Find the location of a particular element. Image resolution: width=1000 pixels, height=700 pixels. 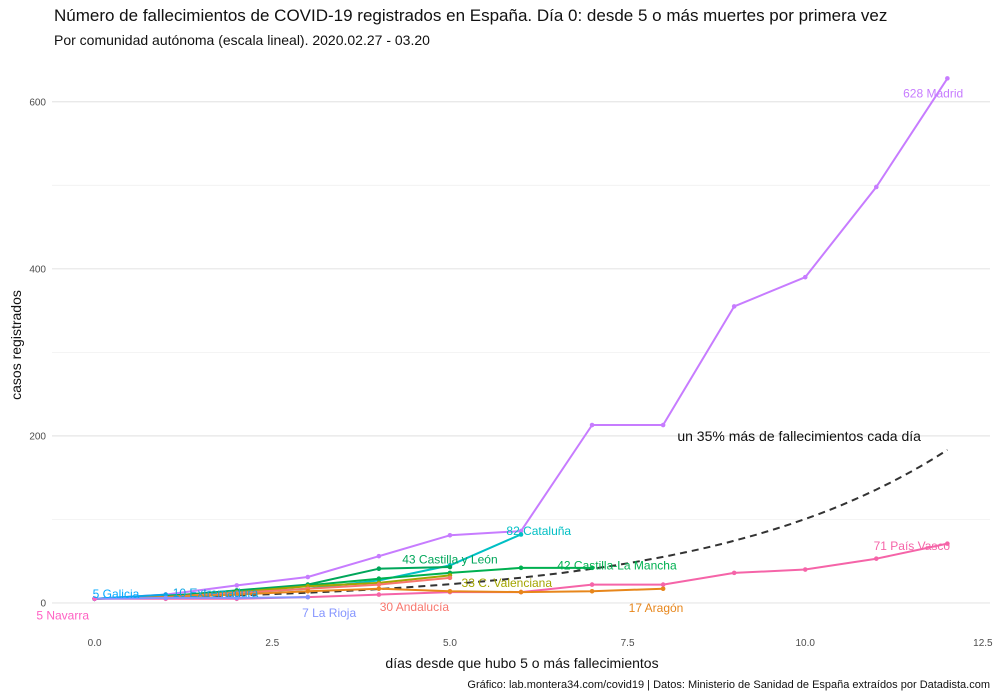

y-tick-label: 0 is located at coordinates (43, 603).